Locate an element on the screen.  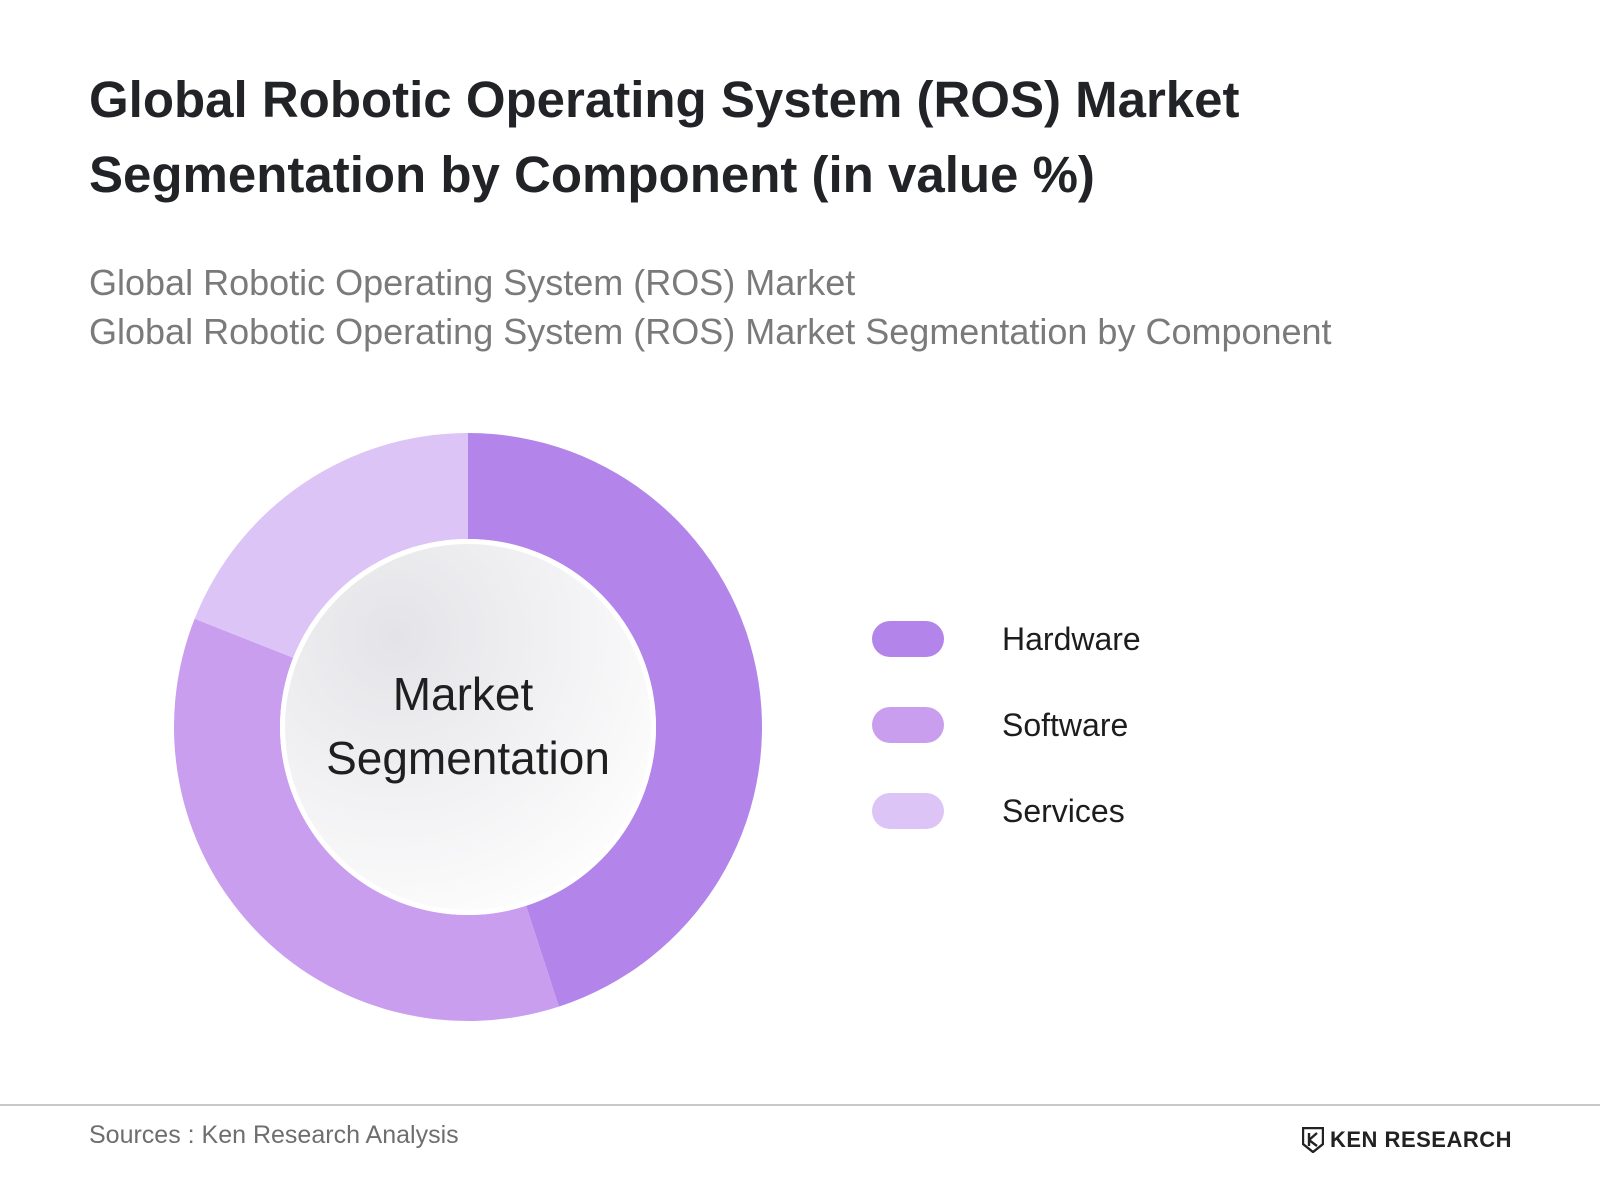
donut-slice-hardware is located at coordinates (615, 720).